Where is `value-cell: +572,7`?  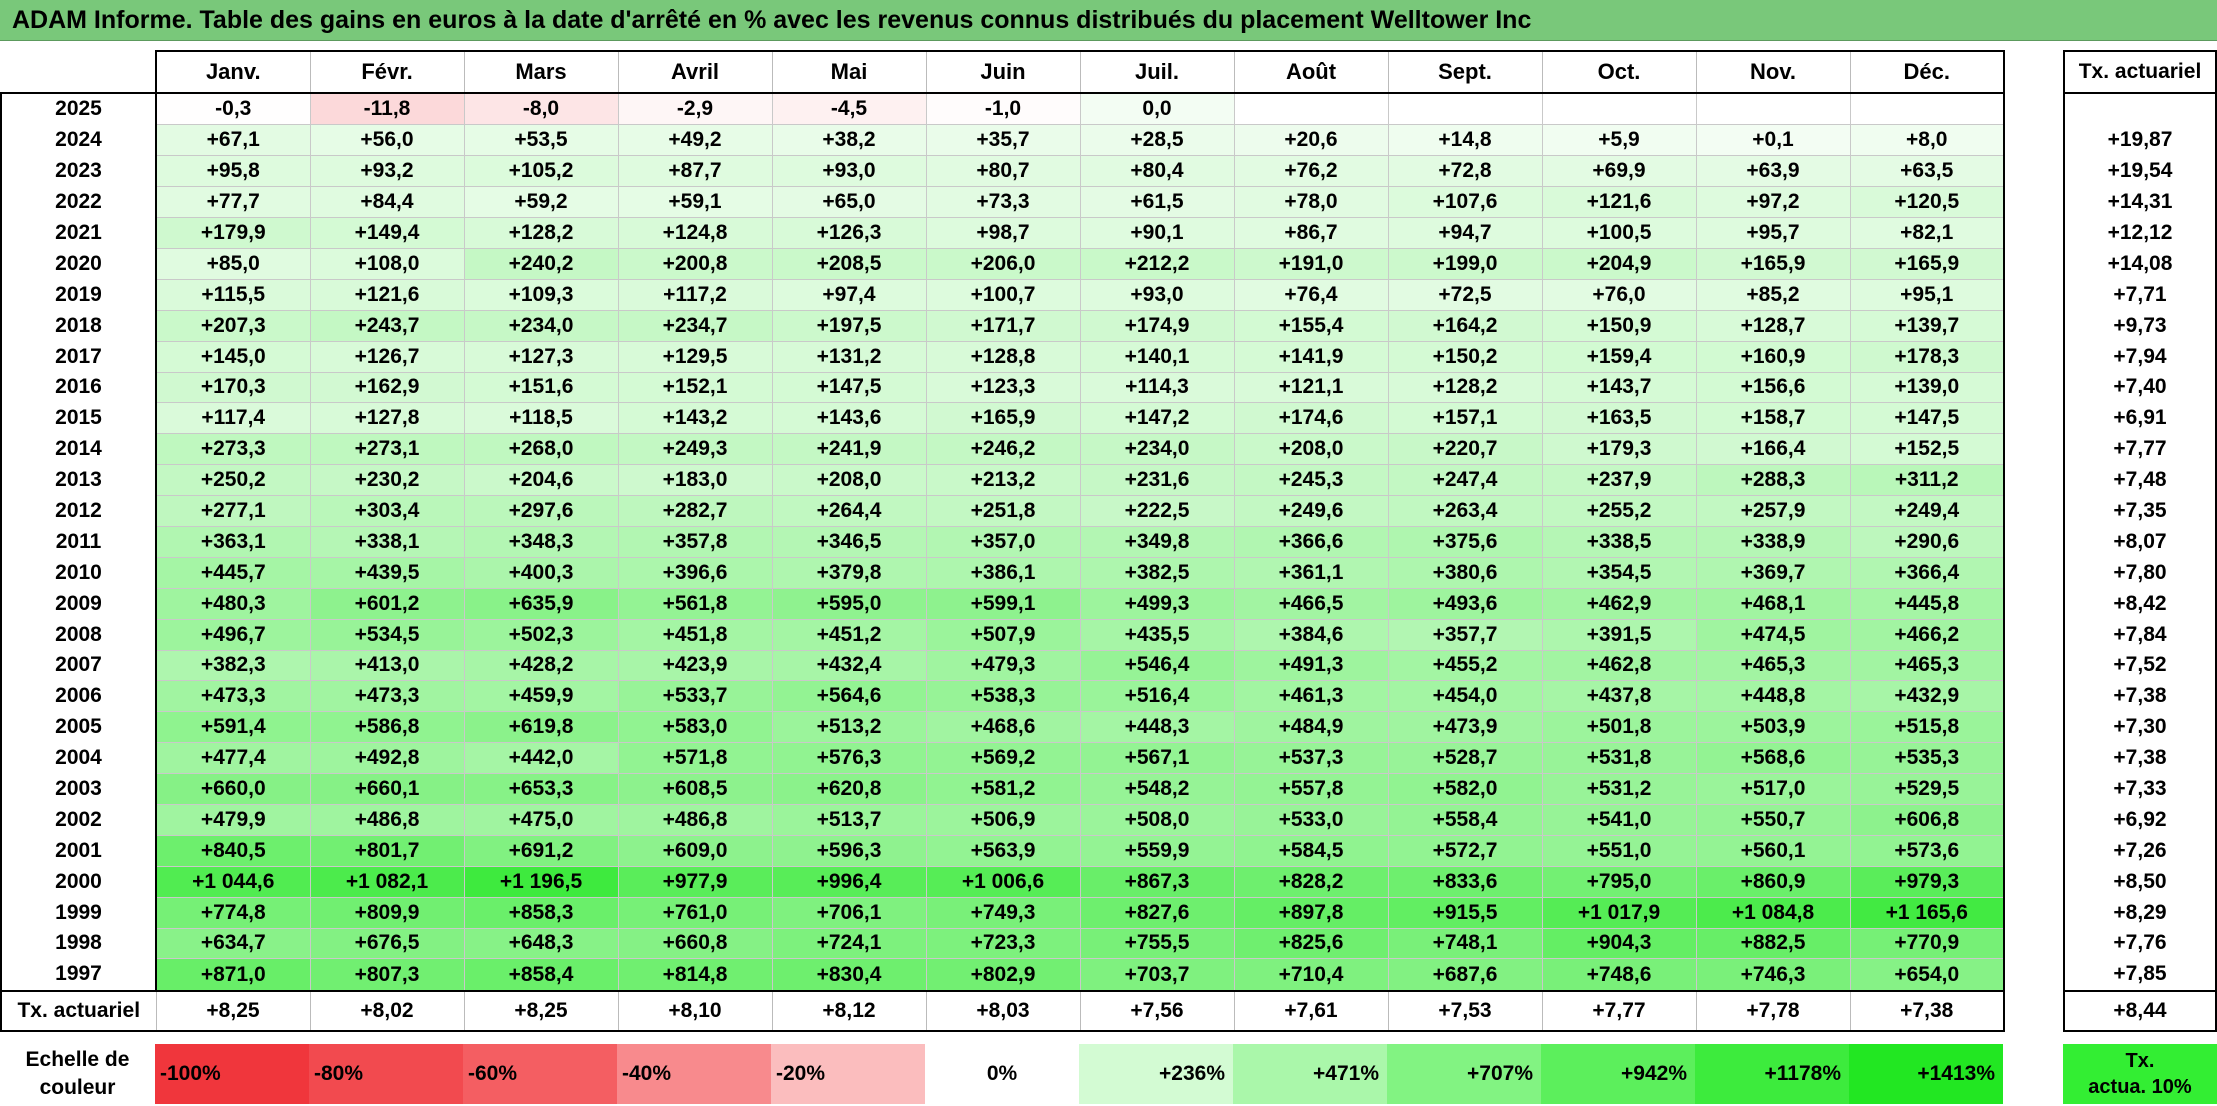 value-cell: +572,7 is located at coordinates (1465, 850).